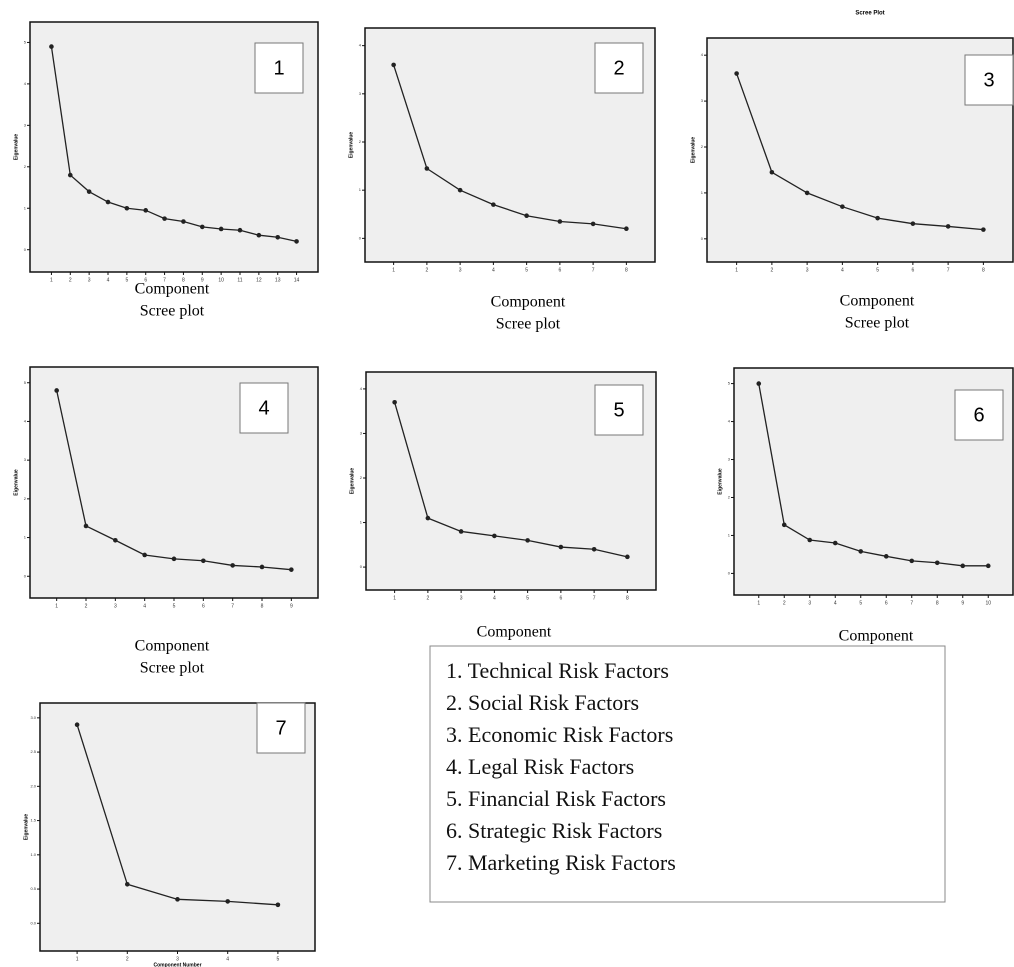  What do you see at coordinates (962, 603) in the screenshot?
I see `x-tick-label: 9` at bounding box center [962, 603].